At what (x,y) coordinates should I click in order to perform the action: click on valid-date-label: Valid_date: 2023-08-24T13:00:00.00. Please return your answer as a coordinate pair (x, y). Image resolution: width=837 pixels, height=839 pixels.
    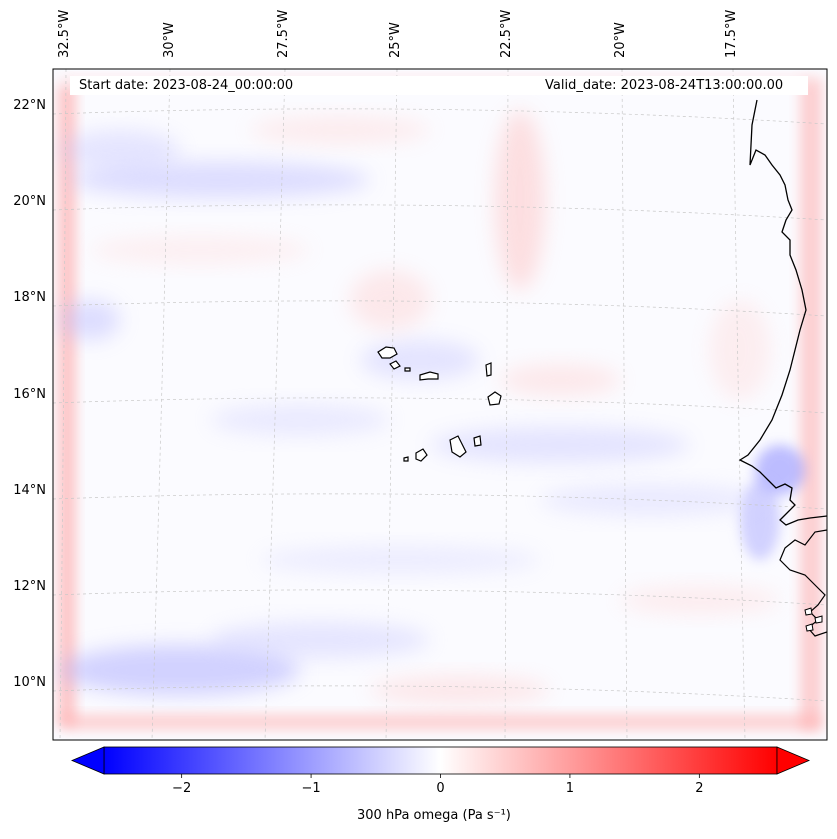
    Looking at the image, I should click on (664, 85).